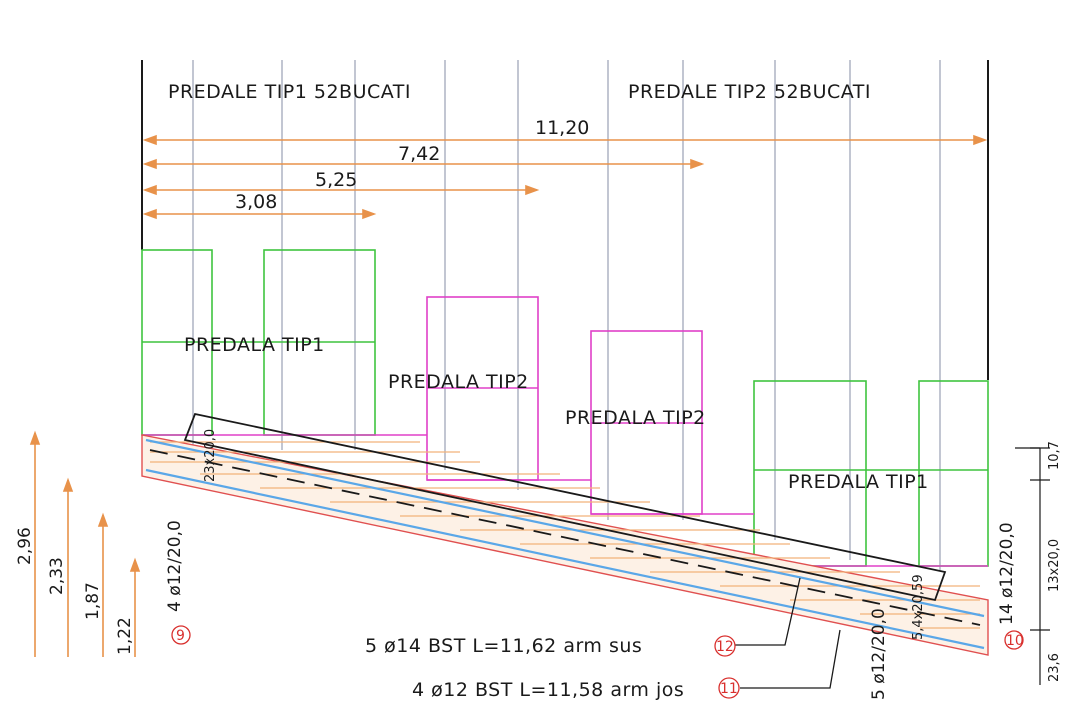 Image resolution: width=1080 pixels, height=721 pixels. Describe the element at coordinates (1032, 566) in the screenshot. I see `right-dimension-column` at that location.